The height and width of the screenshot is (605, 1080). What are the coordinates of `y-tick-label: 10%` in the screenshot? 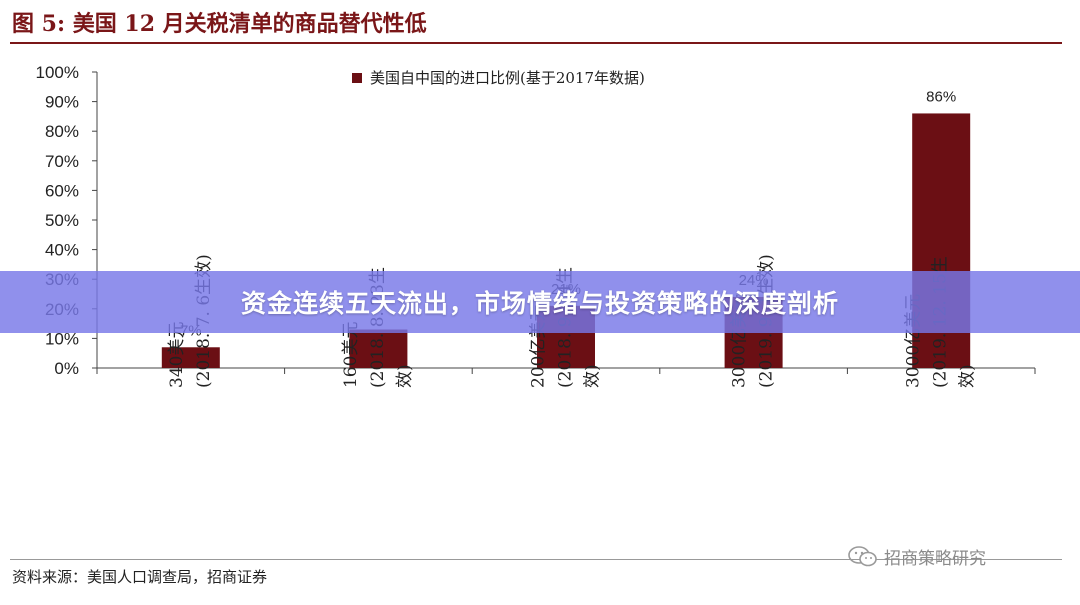 It's located at (62, 338).